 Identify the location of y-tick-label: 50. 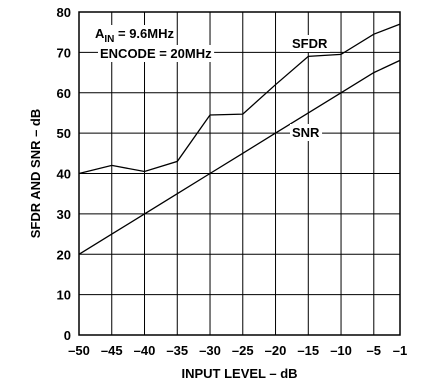
(64, 133).